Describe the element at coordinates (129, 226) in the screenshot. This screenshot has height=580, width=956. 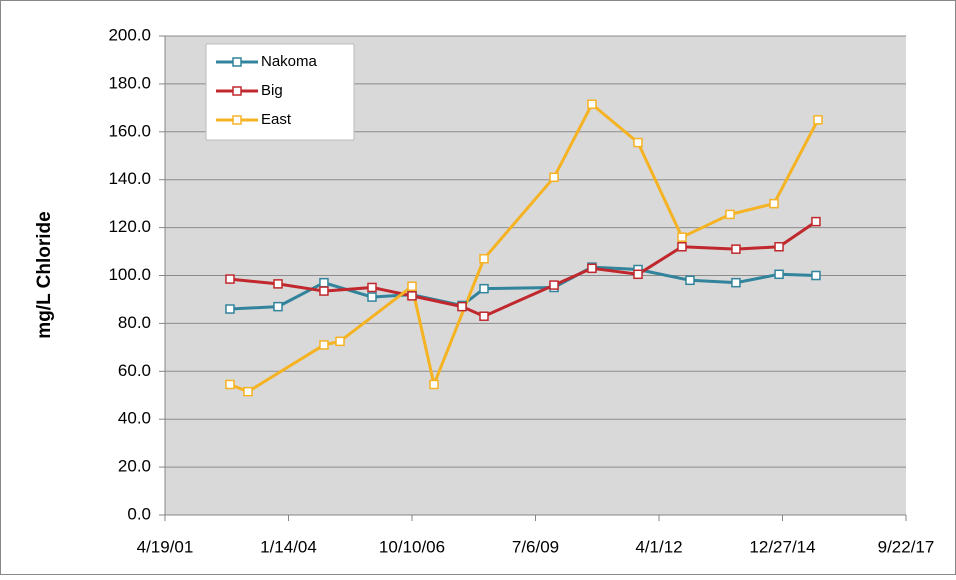
I see `y-tick-label: 120.0` at that location.